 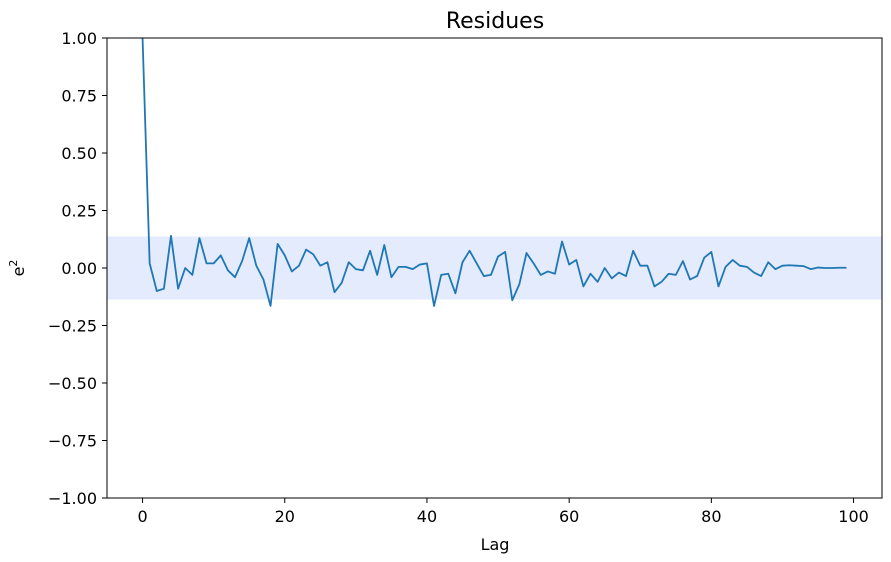 I want to click on x-tick-label: 20, so click(x=285, y=516).